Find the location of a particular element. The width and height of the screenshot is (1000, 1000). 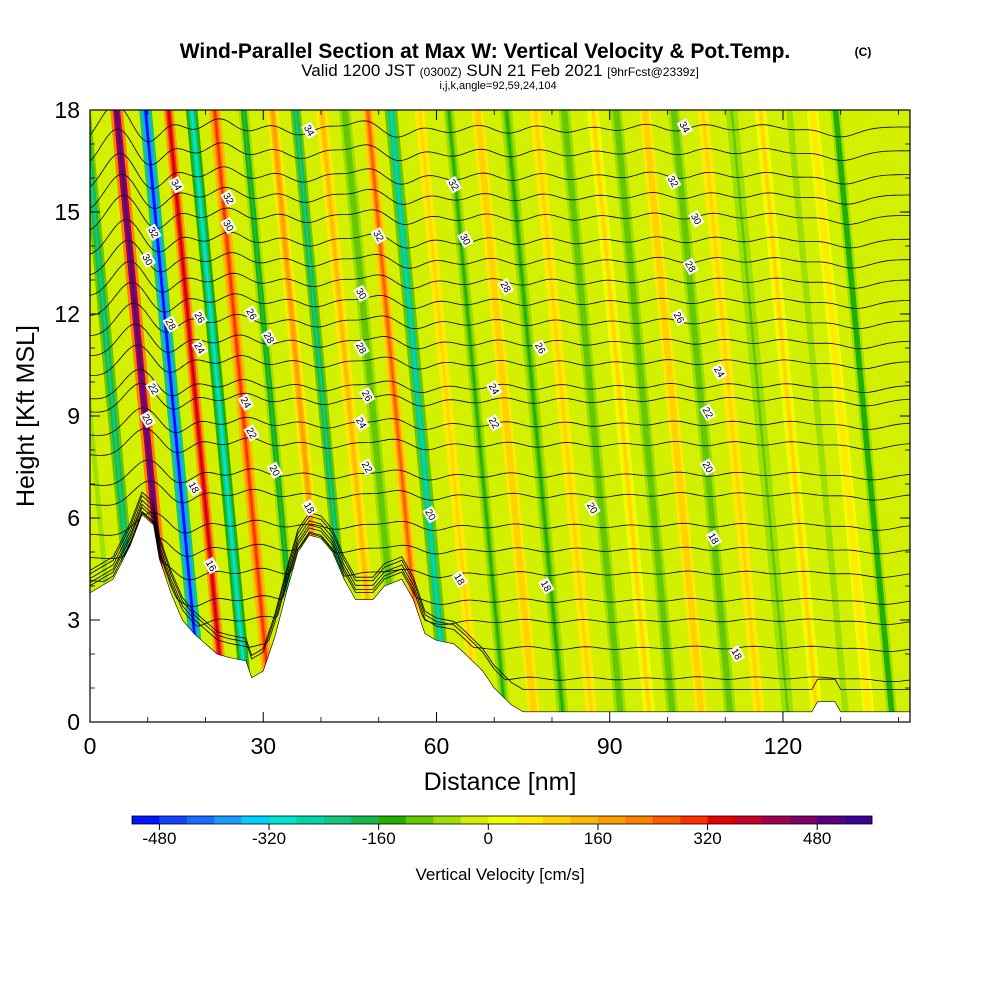

colorbar-tick-label: 480 is located at coordinates (817, 838).